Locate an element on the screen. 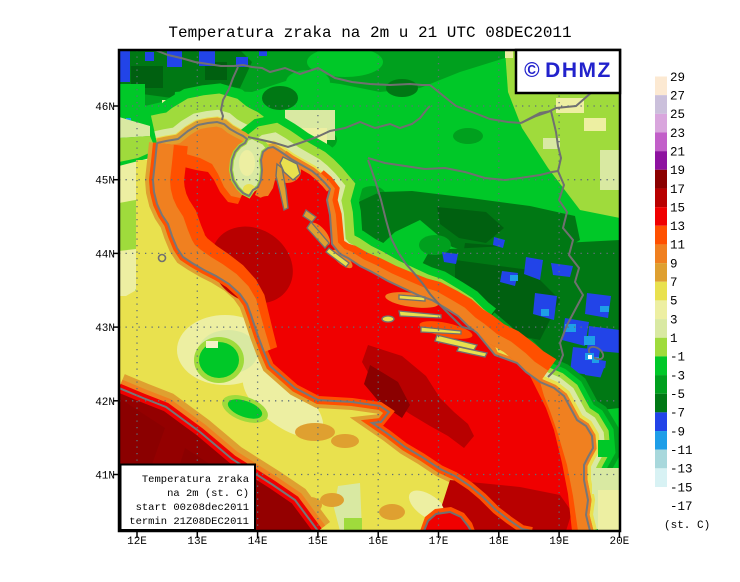  svg-text: 1 is located at coordinates (674, 339).